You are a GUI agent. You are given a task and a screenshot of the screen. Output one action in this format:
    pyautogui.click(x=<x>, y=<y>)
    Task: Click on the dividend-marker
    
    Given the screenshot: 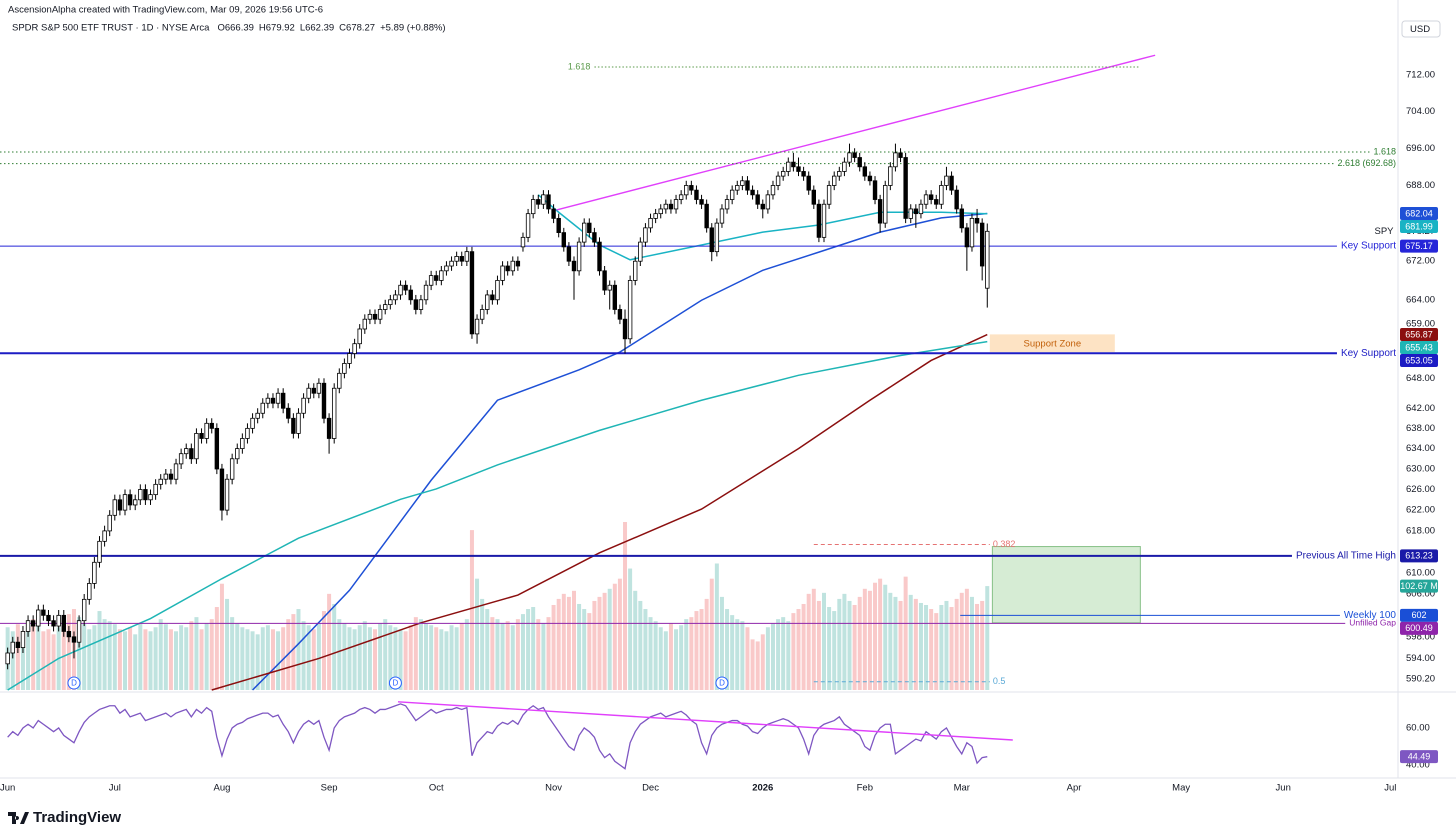 What is the action you would take?
    pyautogui.click(x=74, y=683)
    